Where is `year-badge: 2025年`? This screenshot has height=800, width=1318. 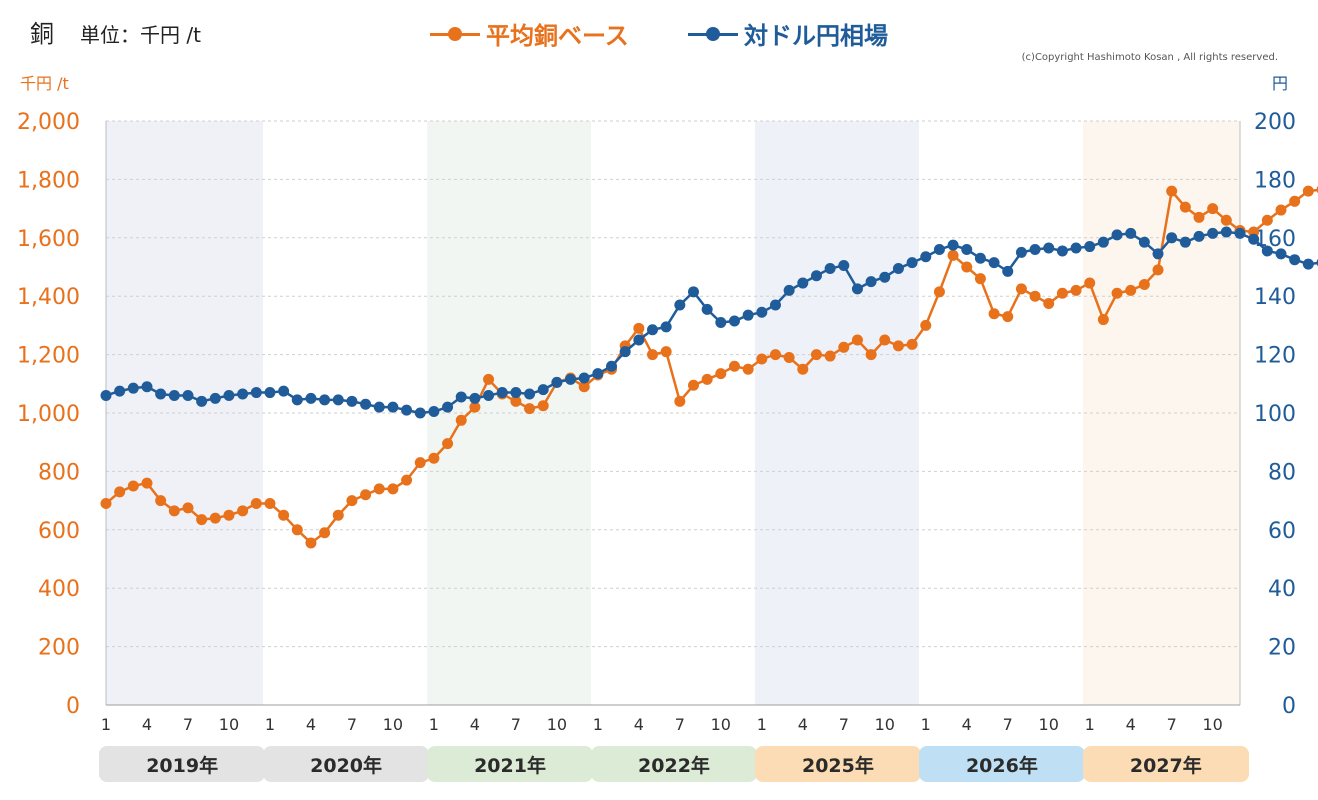
year-badge: 2025年 is located at coordinates (838, 764).